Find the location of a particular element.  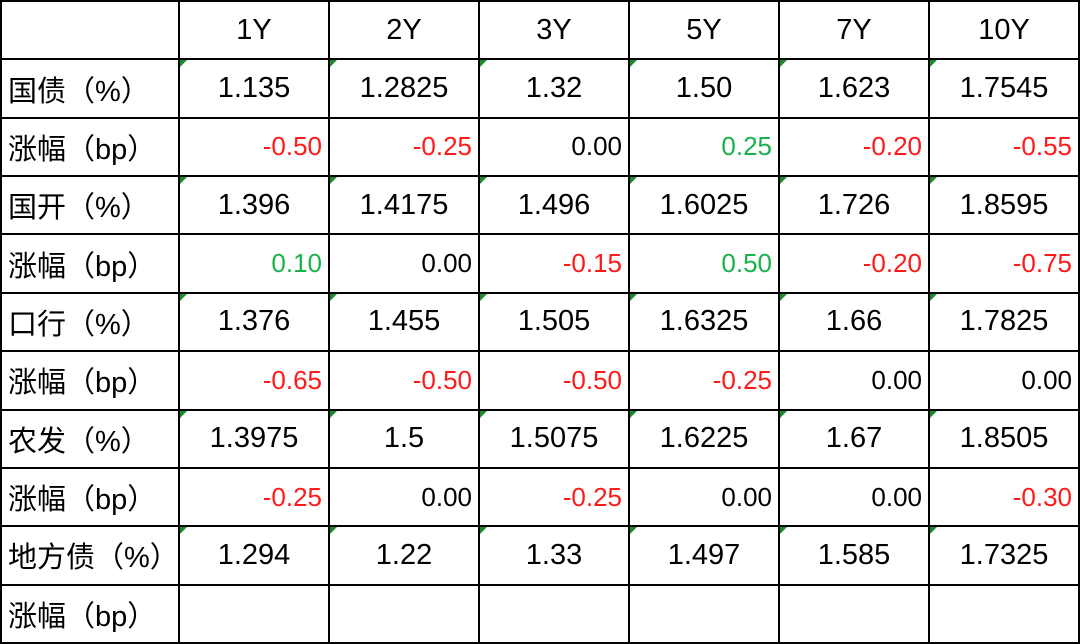

yield-cell: 1.8595 is located at coordinates (1004, 205).